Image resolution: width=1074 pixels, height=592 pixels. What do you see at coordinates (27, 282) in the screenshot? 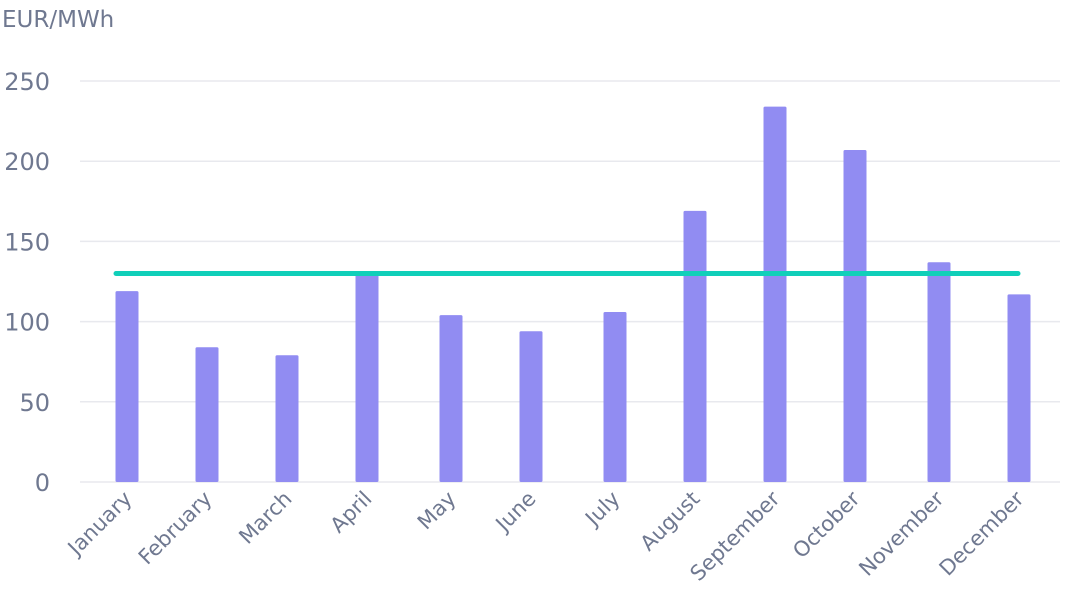
I see `y-axis-ticks: 0 50 100 150 200 250` at bounding box center [27, 282].